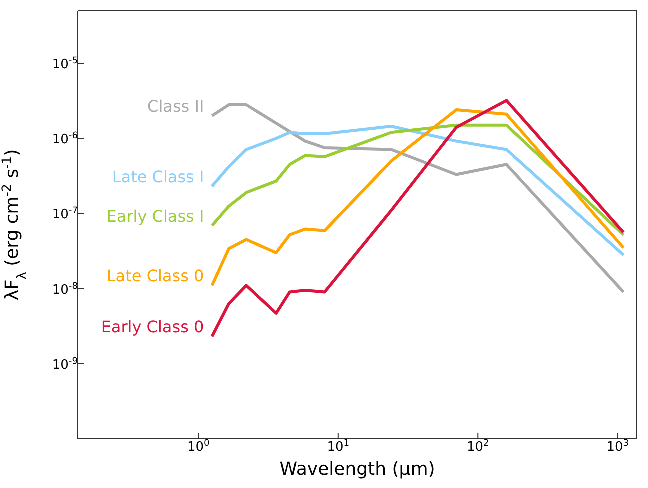 This screenshot has height=488, width=648. What do you see at coordinates (65, 140) in the screenshot?
I see `y-tick-label: 10$^{-6}$` at bounding box center [65, 140].